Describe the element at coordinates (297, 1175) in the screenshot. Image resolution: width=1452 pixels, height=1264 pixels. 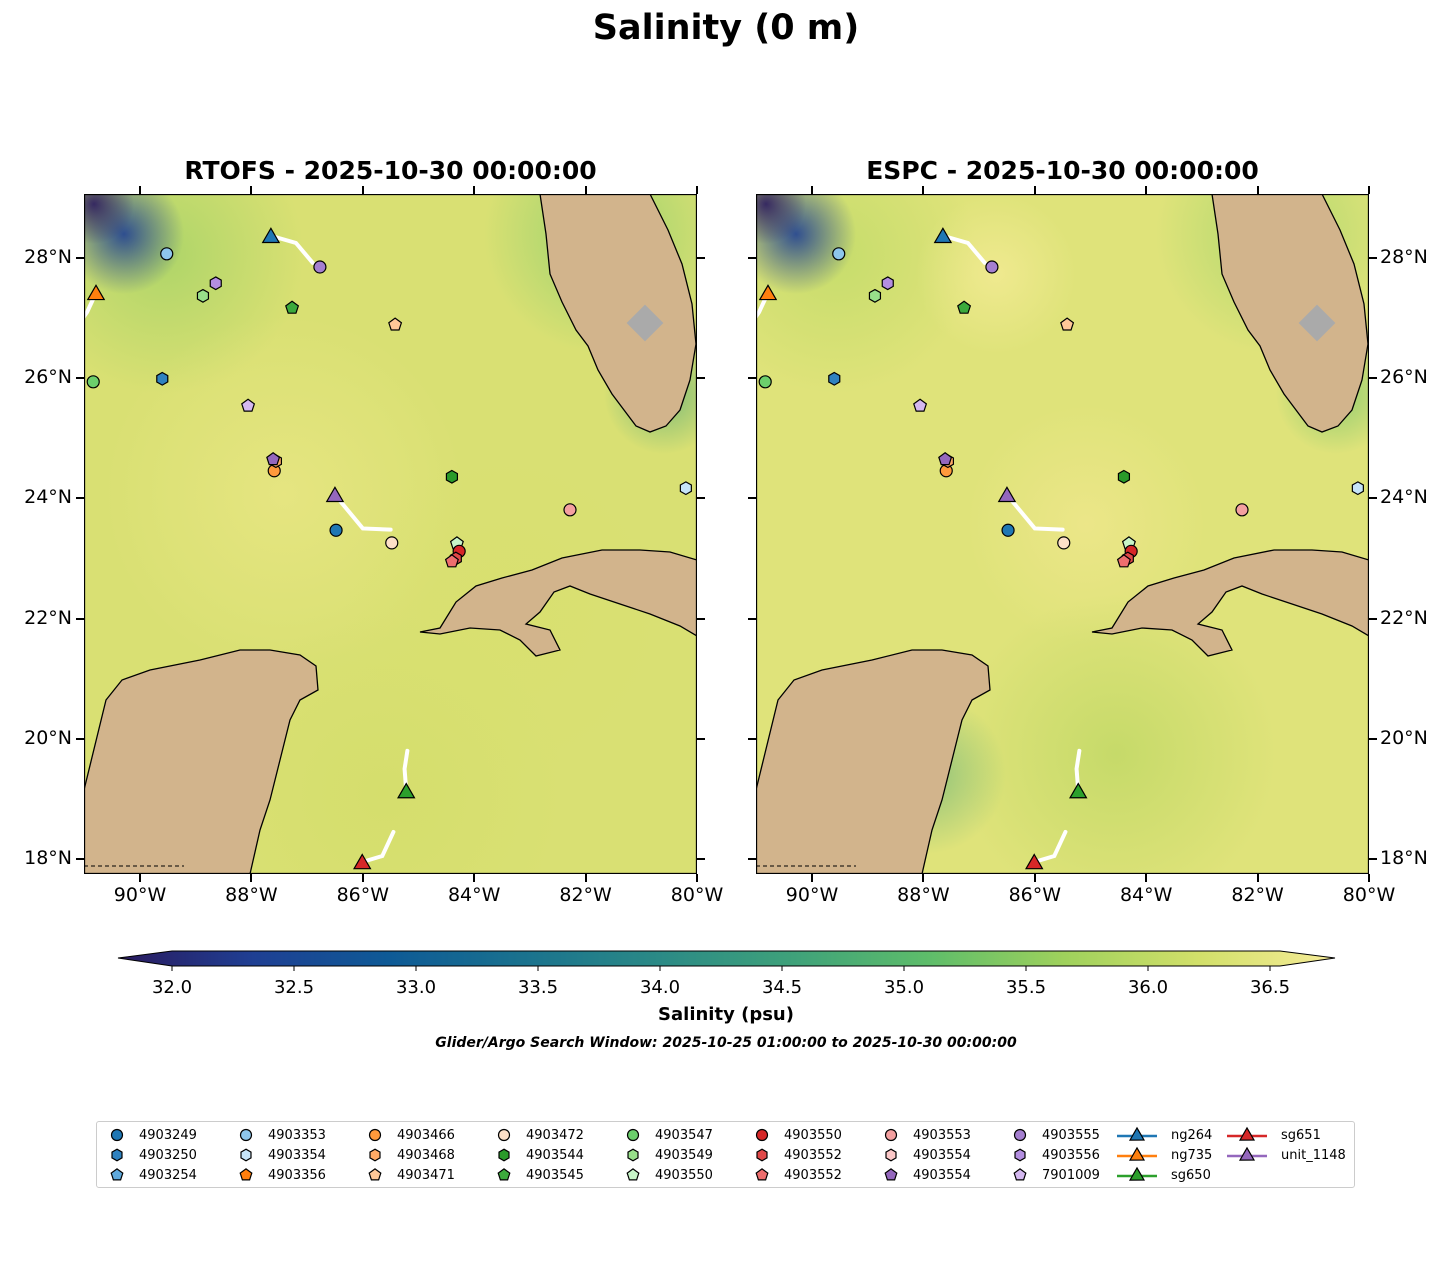
I see `legend-label: 4903356` at that location.